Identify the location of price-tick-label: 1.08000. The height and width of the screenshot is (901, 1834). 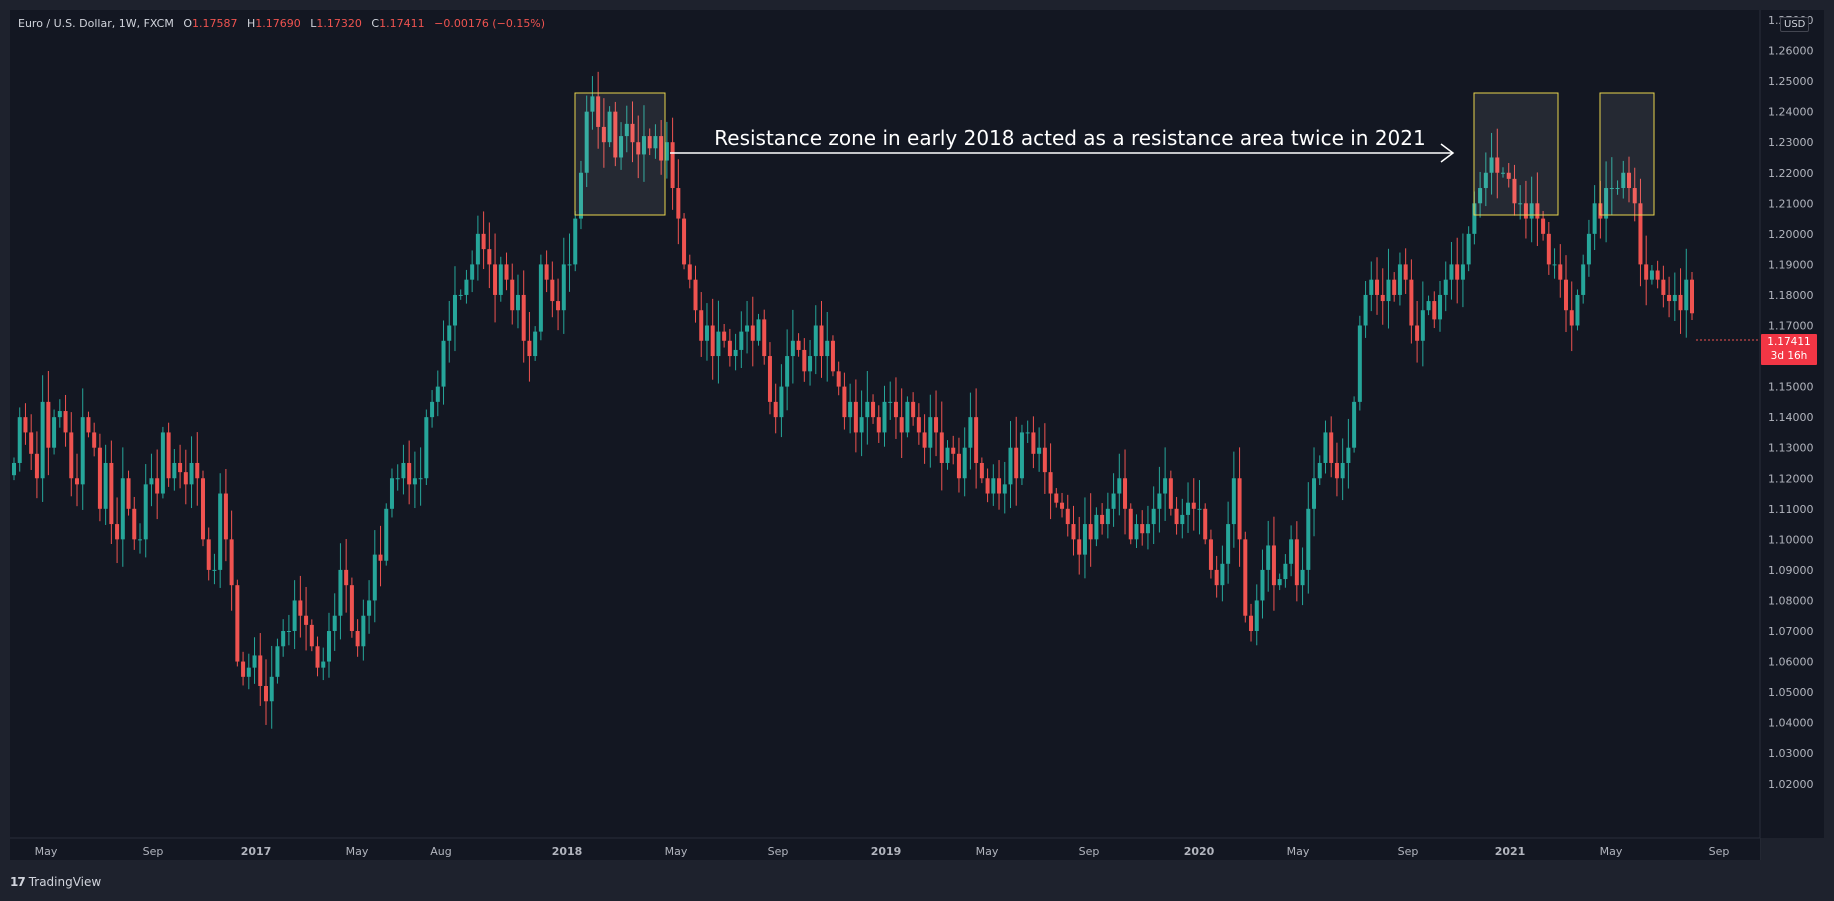
(1791, 600).